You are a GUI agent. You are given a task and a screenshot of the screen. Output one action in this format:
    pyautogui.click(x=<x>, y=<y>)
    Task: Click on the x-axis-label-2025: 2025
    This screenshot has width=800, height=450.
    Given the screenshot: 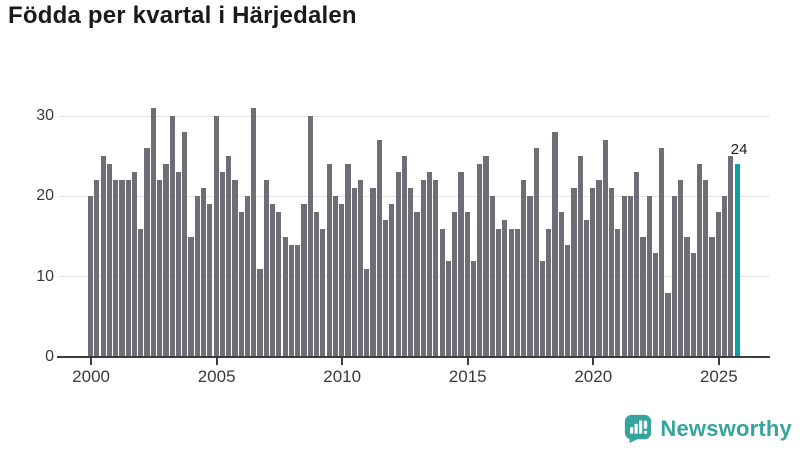 What is the action you would take?
    pyautogui.click(x=718, y=376)
    